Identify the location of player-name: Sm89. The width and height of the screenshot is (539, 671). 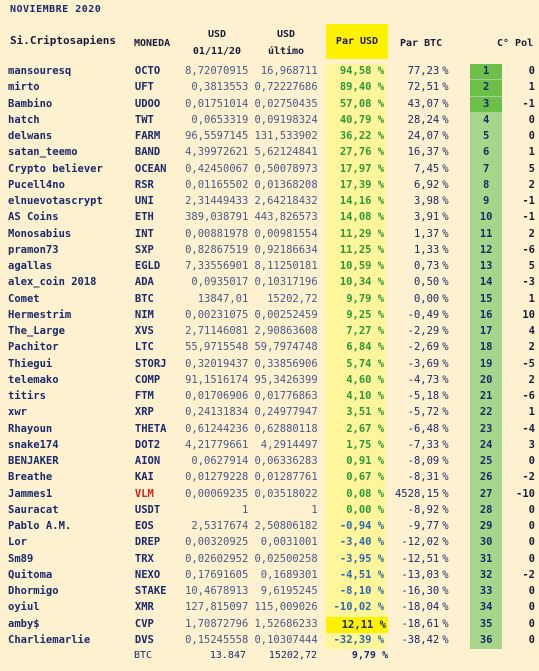
(21, 558).